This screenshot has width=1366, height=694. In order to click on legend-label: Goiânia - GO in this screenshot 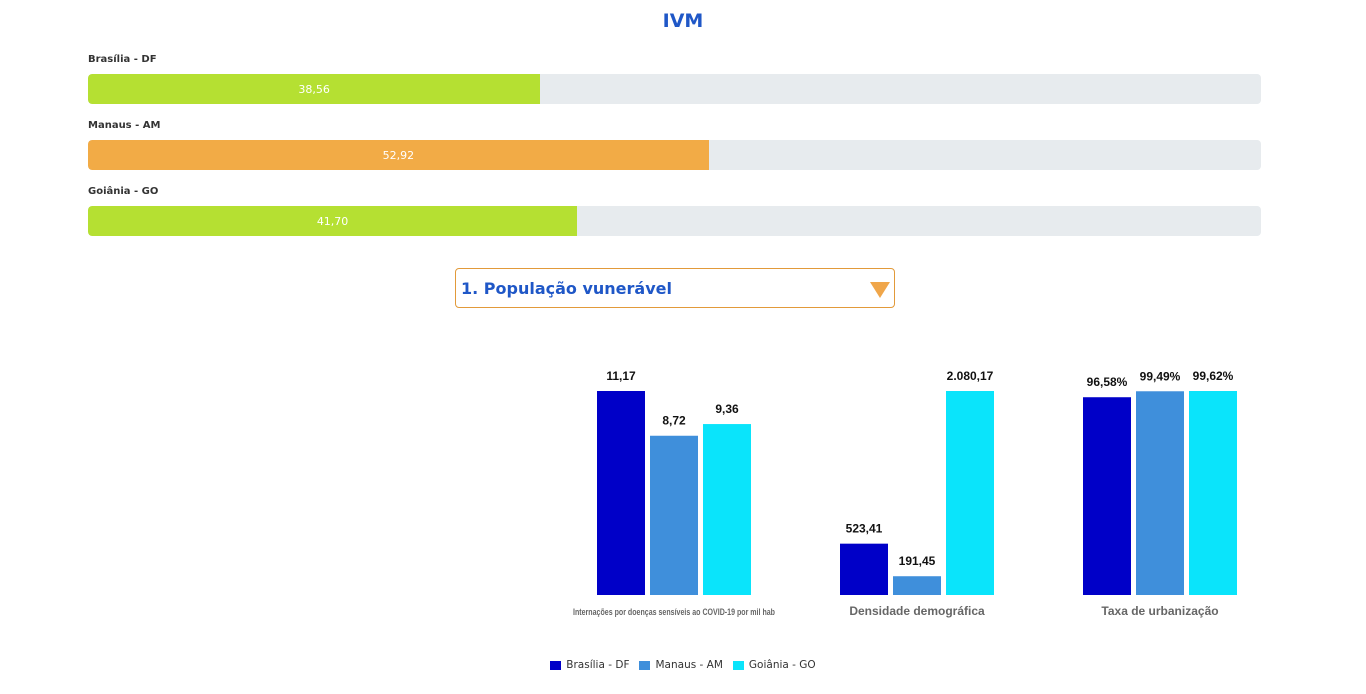, I will do `click(782, 665)`.